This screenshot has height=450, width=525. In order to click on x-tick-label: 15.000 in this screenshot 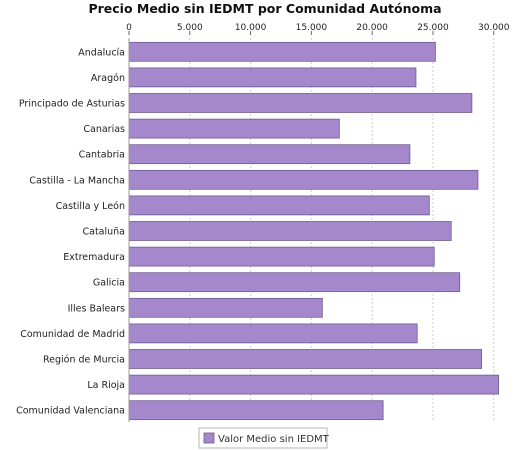, I will do `click(312, 28)`.